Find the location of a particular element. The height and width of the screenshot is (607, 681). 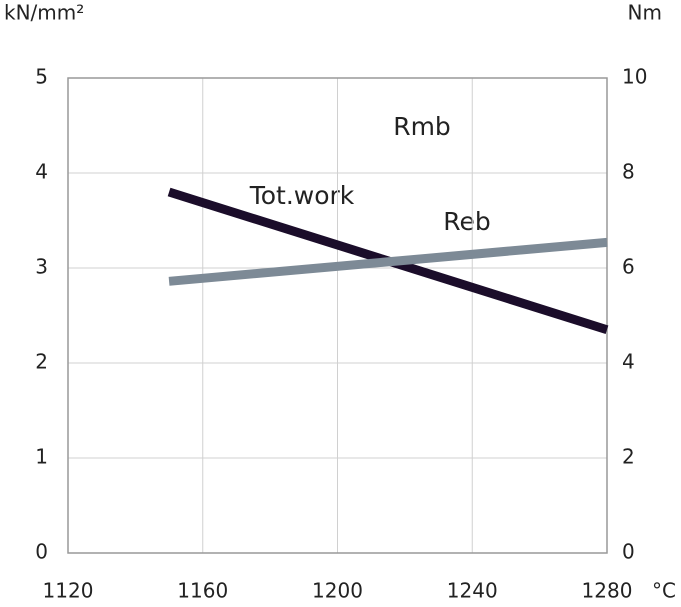

y2-tick-label: 4 is located at coordinates (628, 362).